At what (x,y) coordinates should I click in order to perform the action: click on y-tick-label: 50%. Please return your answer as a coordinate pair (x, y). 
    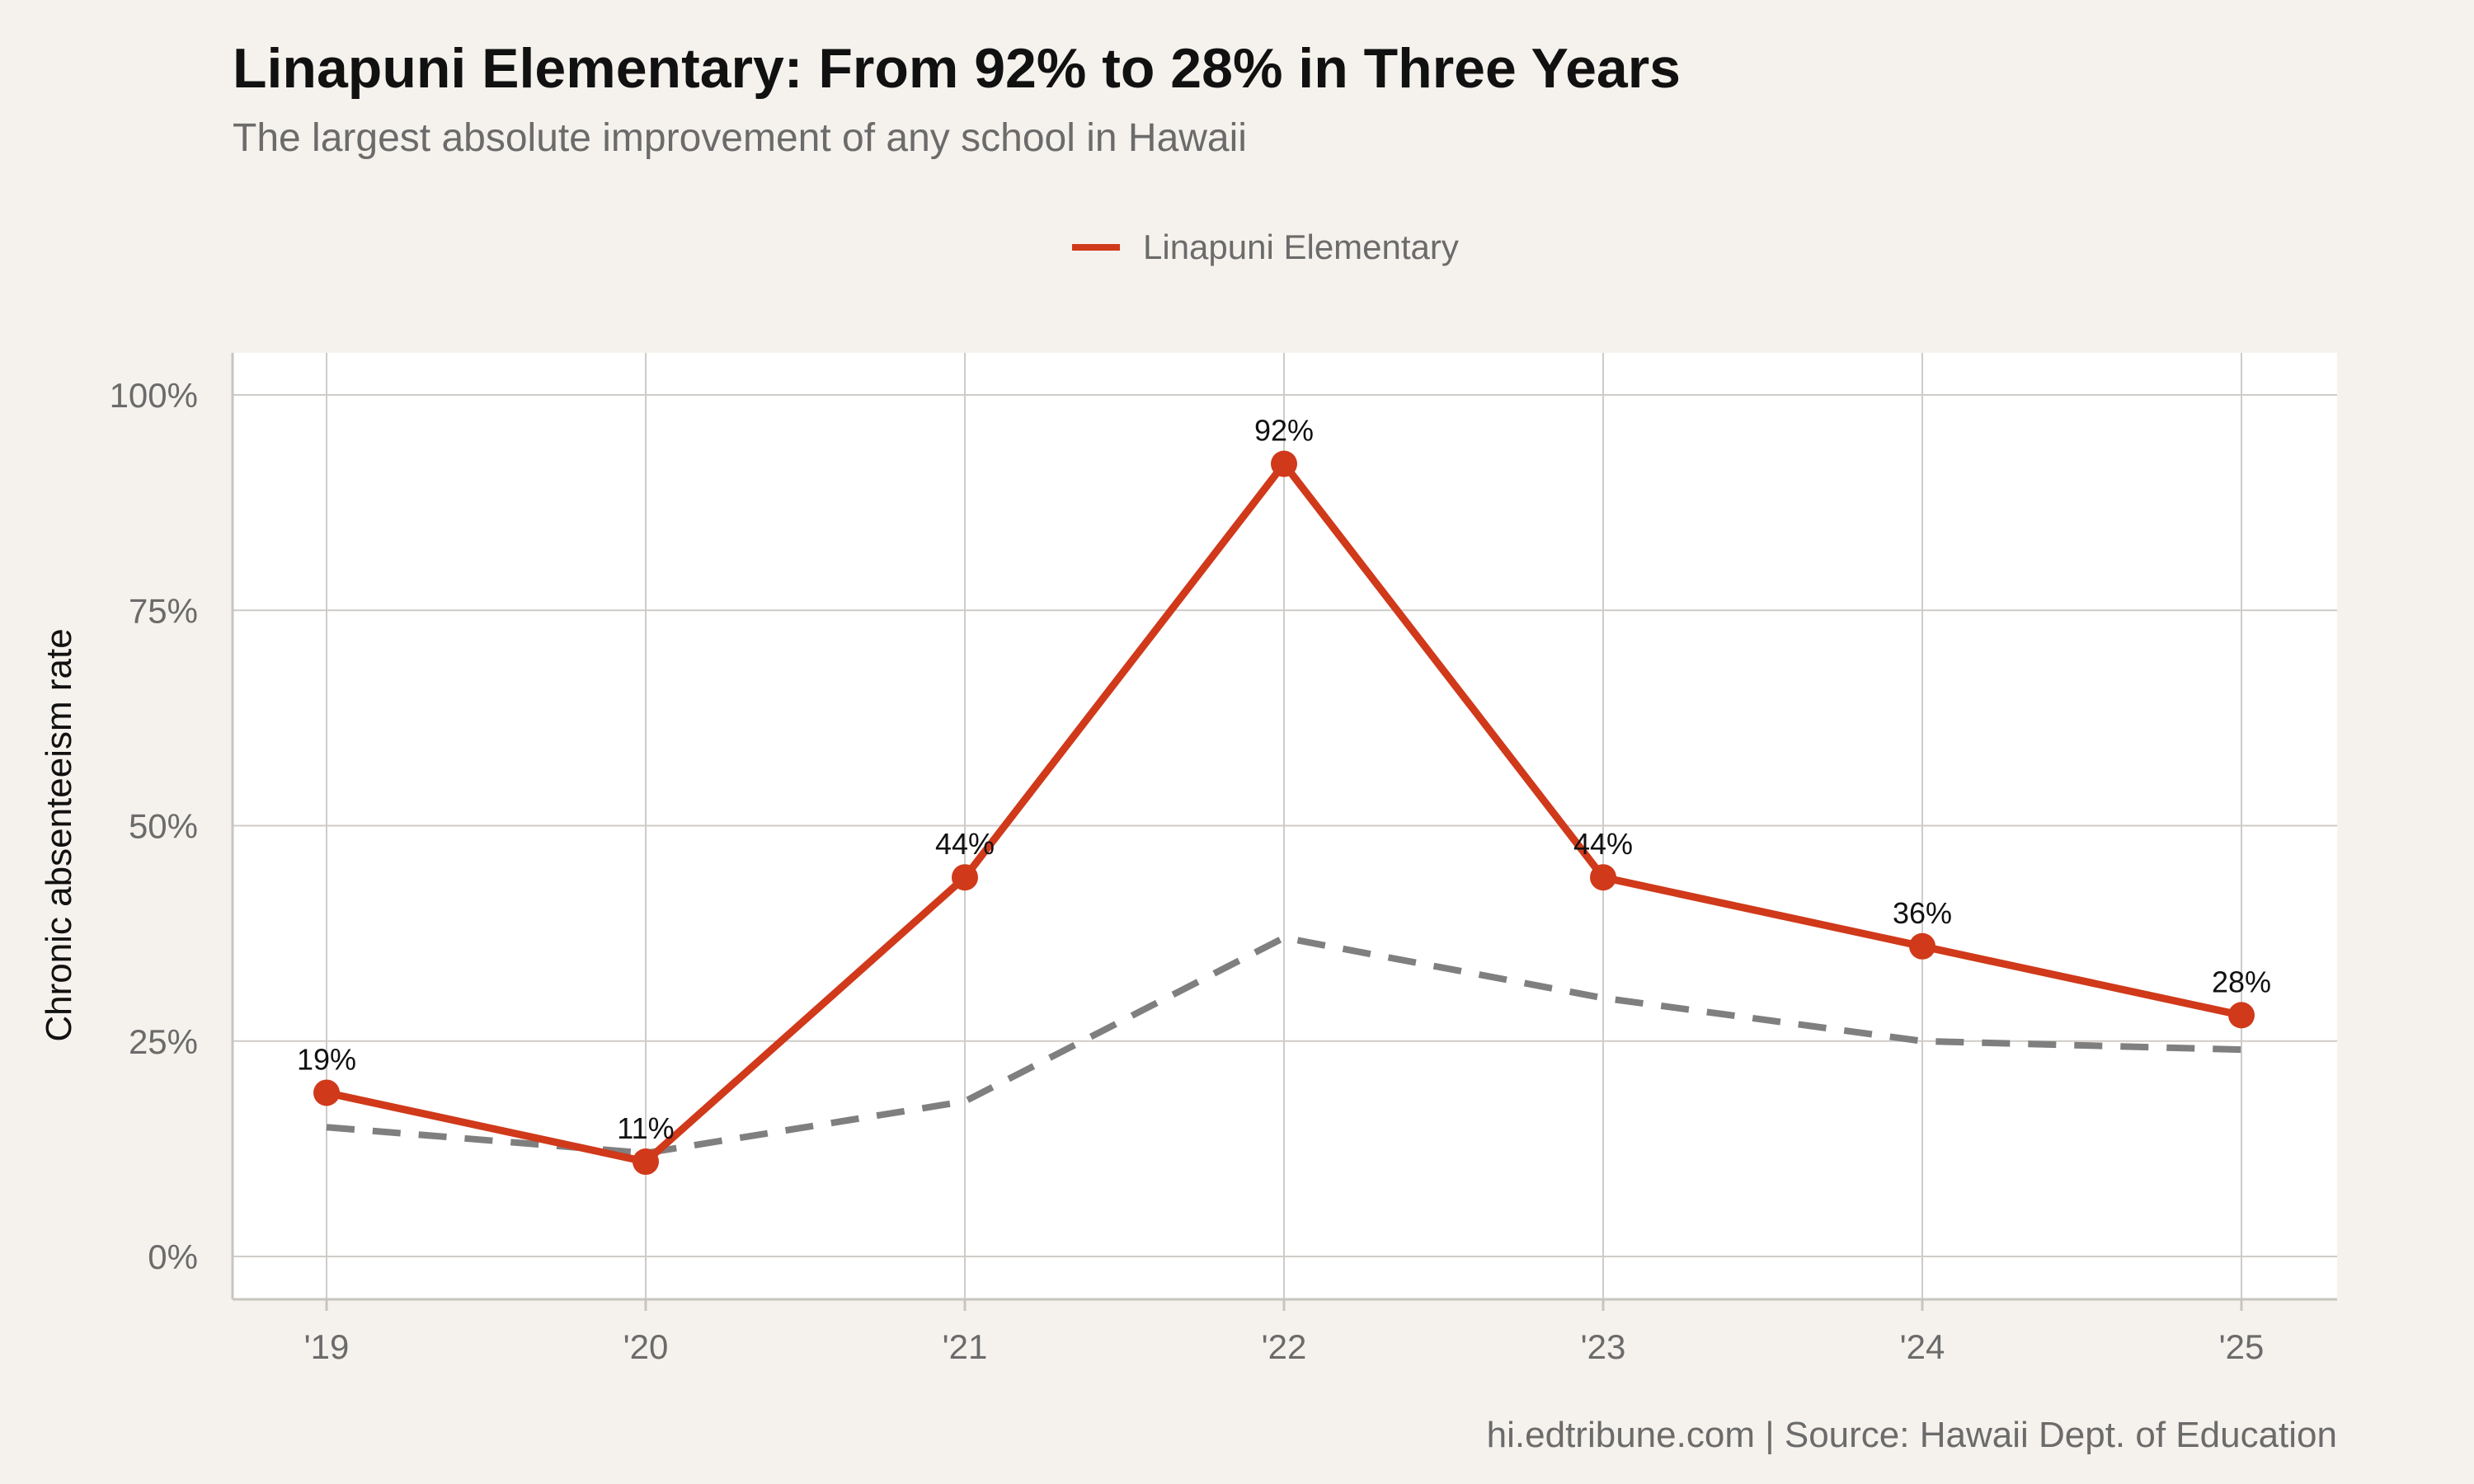
    Looking at the image, I should click on (163, 826).